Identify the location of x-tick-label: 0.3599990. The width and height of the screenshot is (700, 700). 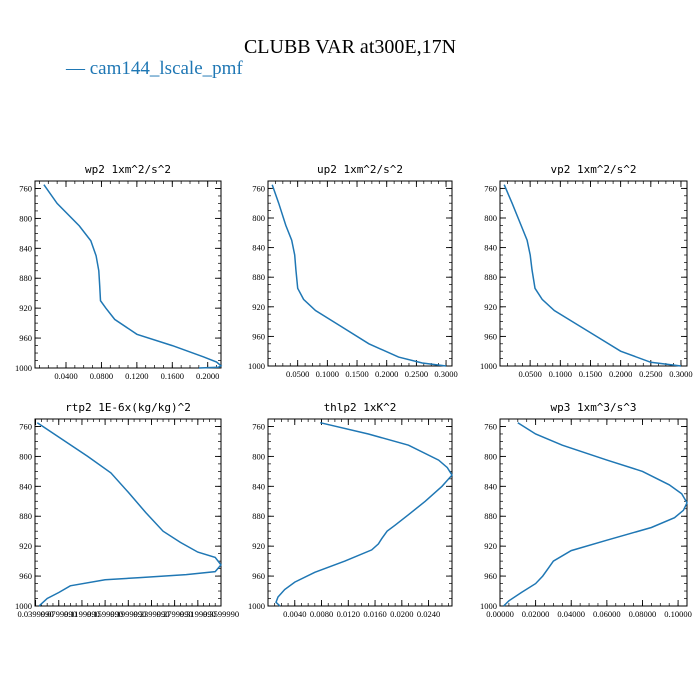
(221, 614).